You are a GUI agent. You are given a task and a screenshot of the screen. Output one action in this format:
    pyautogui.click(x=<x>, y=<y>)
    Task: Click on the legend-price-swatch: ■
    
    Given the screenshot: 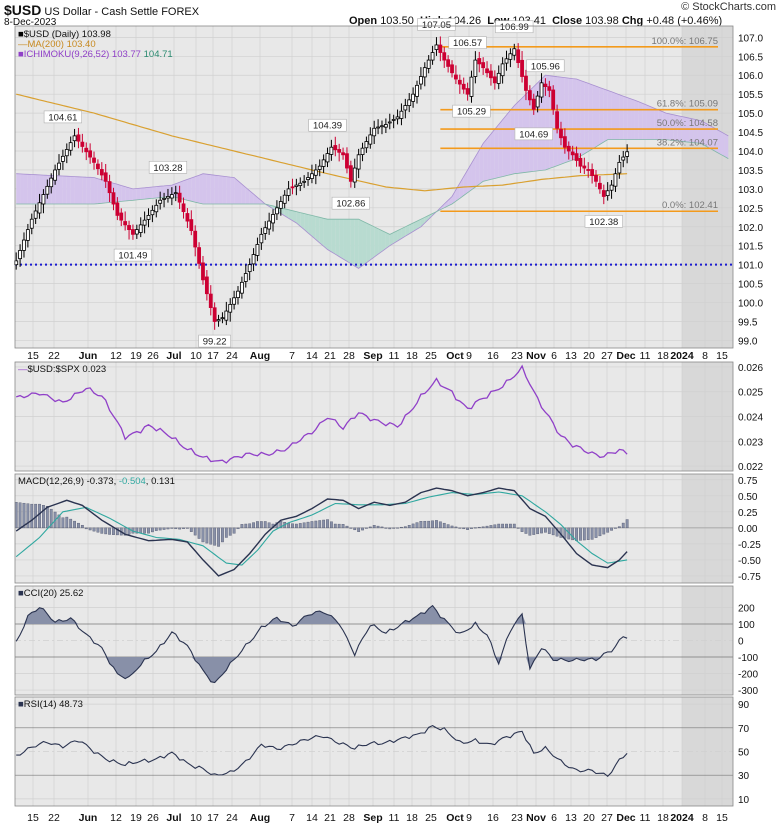 What is the action you would take?
    pyautogui.click(x=21, y=34)
    